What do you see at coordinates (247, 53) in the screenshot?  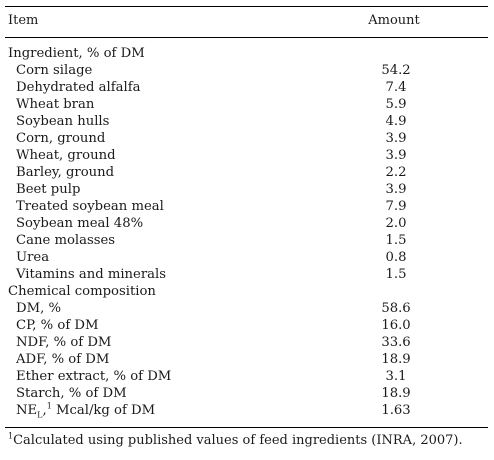 I see `table-section-row: Ingredient, % of DM` at bounding box center [247, 53].